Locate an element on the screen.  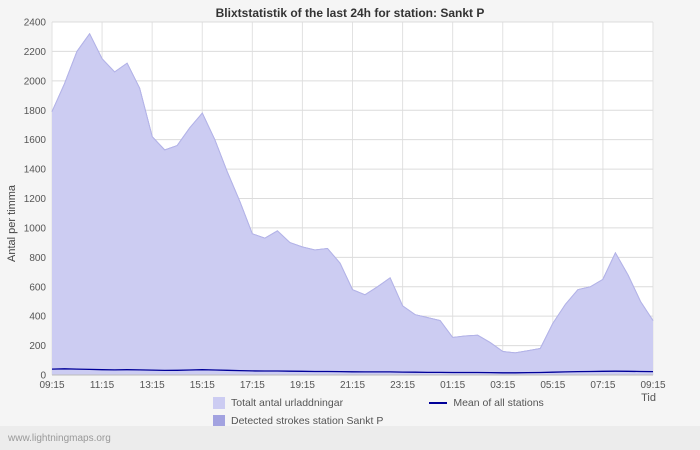
legend-label-mean: Mean of all stations is located at coordinates (498, 402).